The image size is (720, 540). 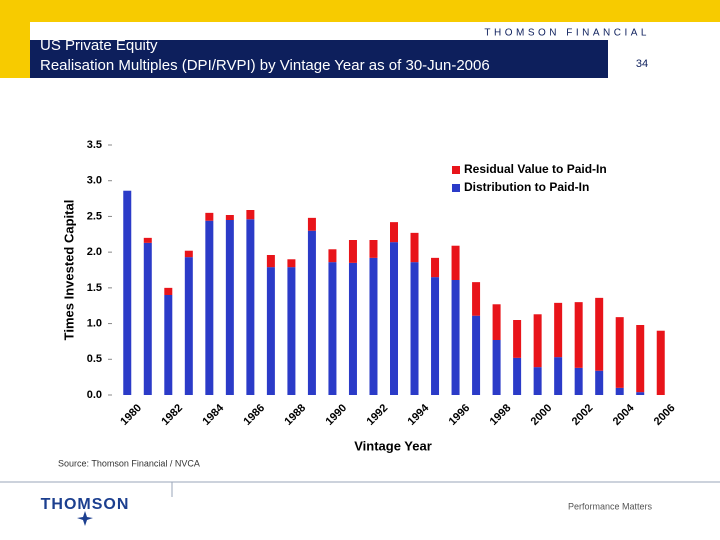 What do you see at coordinates (642, 64) in the screenshot?
I see `page-number: 34` at bounding box center [642, 64].